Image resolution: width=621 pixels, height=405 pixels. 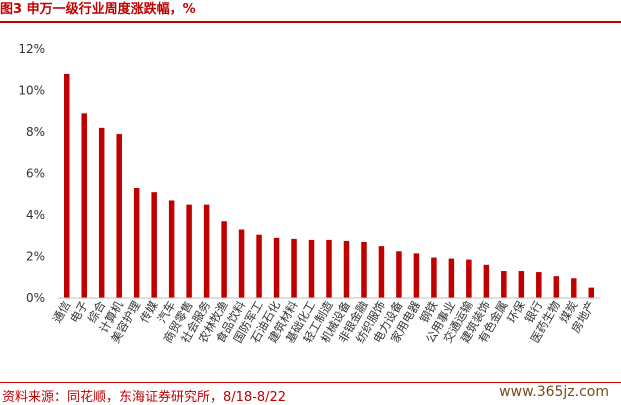 What do you see at coordinates (554, 392) in the screenshot?
I see `watermark: www.365jz.com` at bounding box center [554, 392].